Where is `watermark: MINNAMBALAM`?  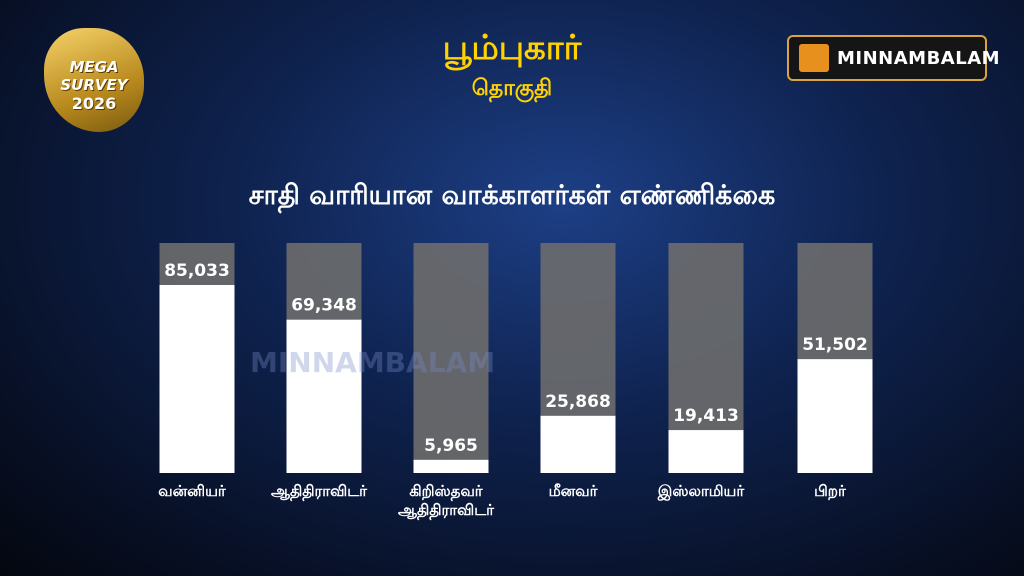 watermark: MINNAMBALAM is located at coordinates (373, 362).